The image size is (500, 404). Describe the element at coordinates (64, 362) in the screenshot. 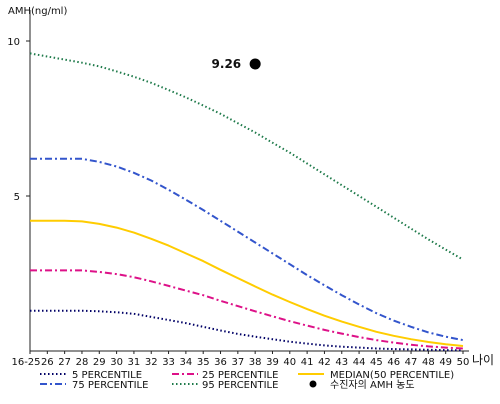

I see `x-tick-label: 27` at that location.